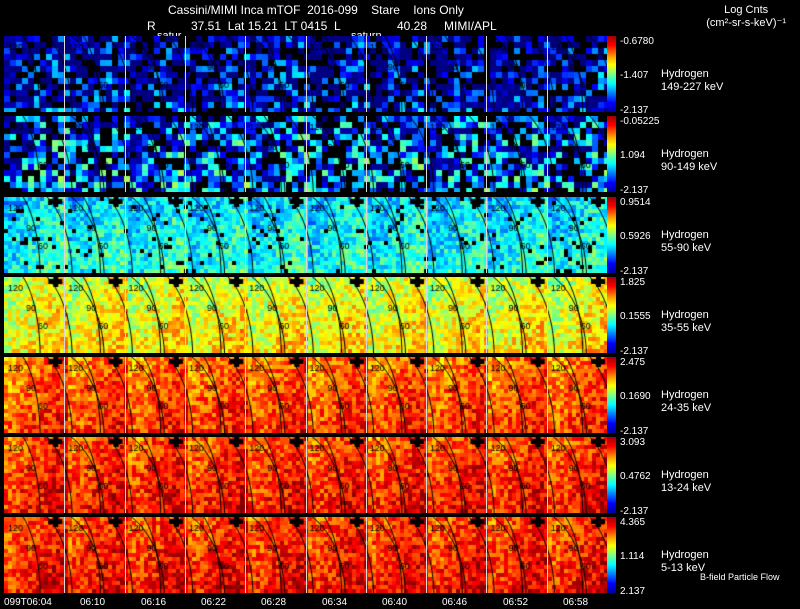 This screenshot has height=609, width=800. Describe the element at coordinates (395, 602) in the screenshot. I see `time-tick-label: 06:40` at that location.